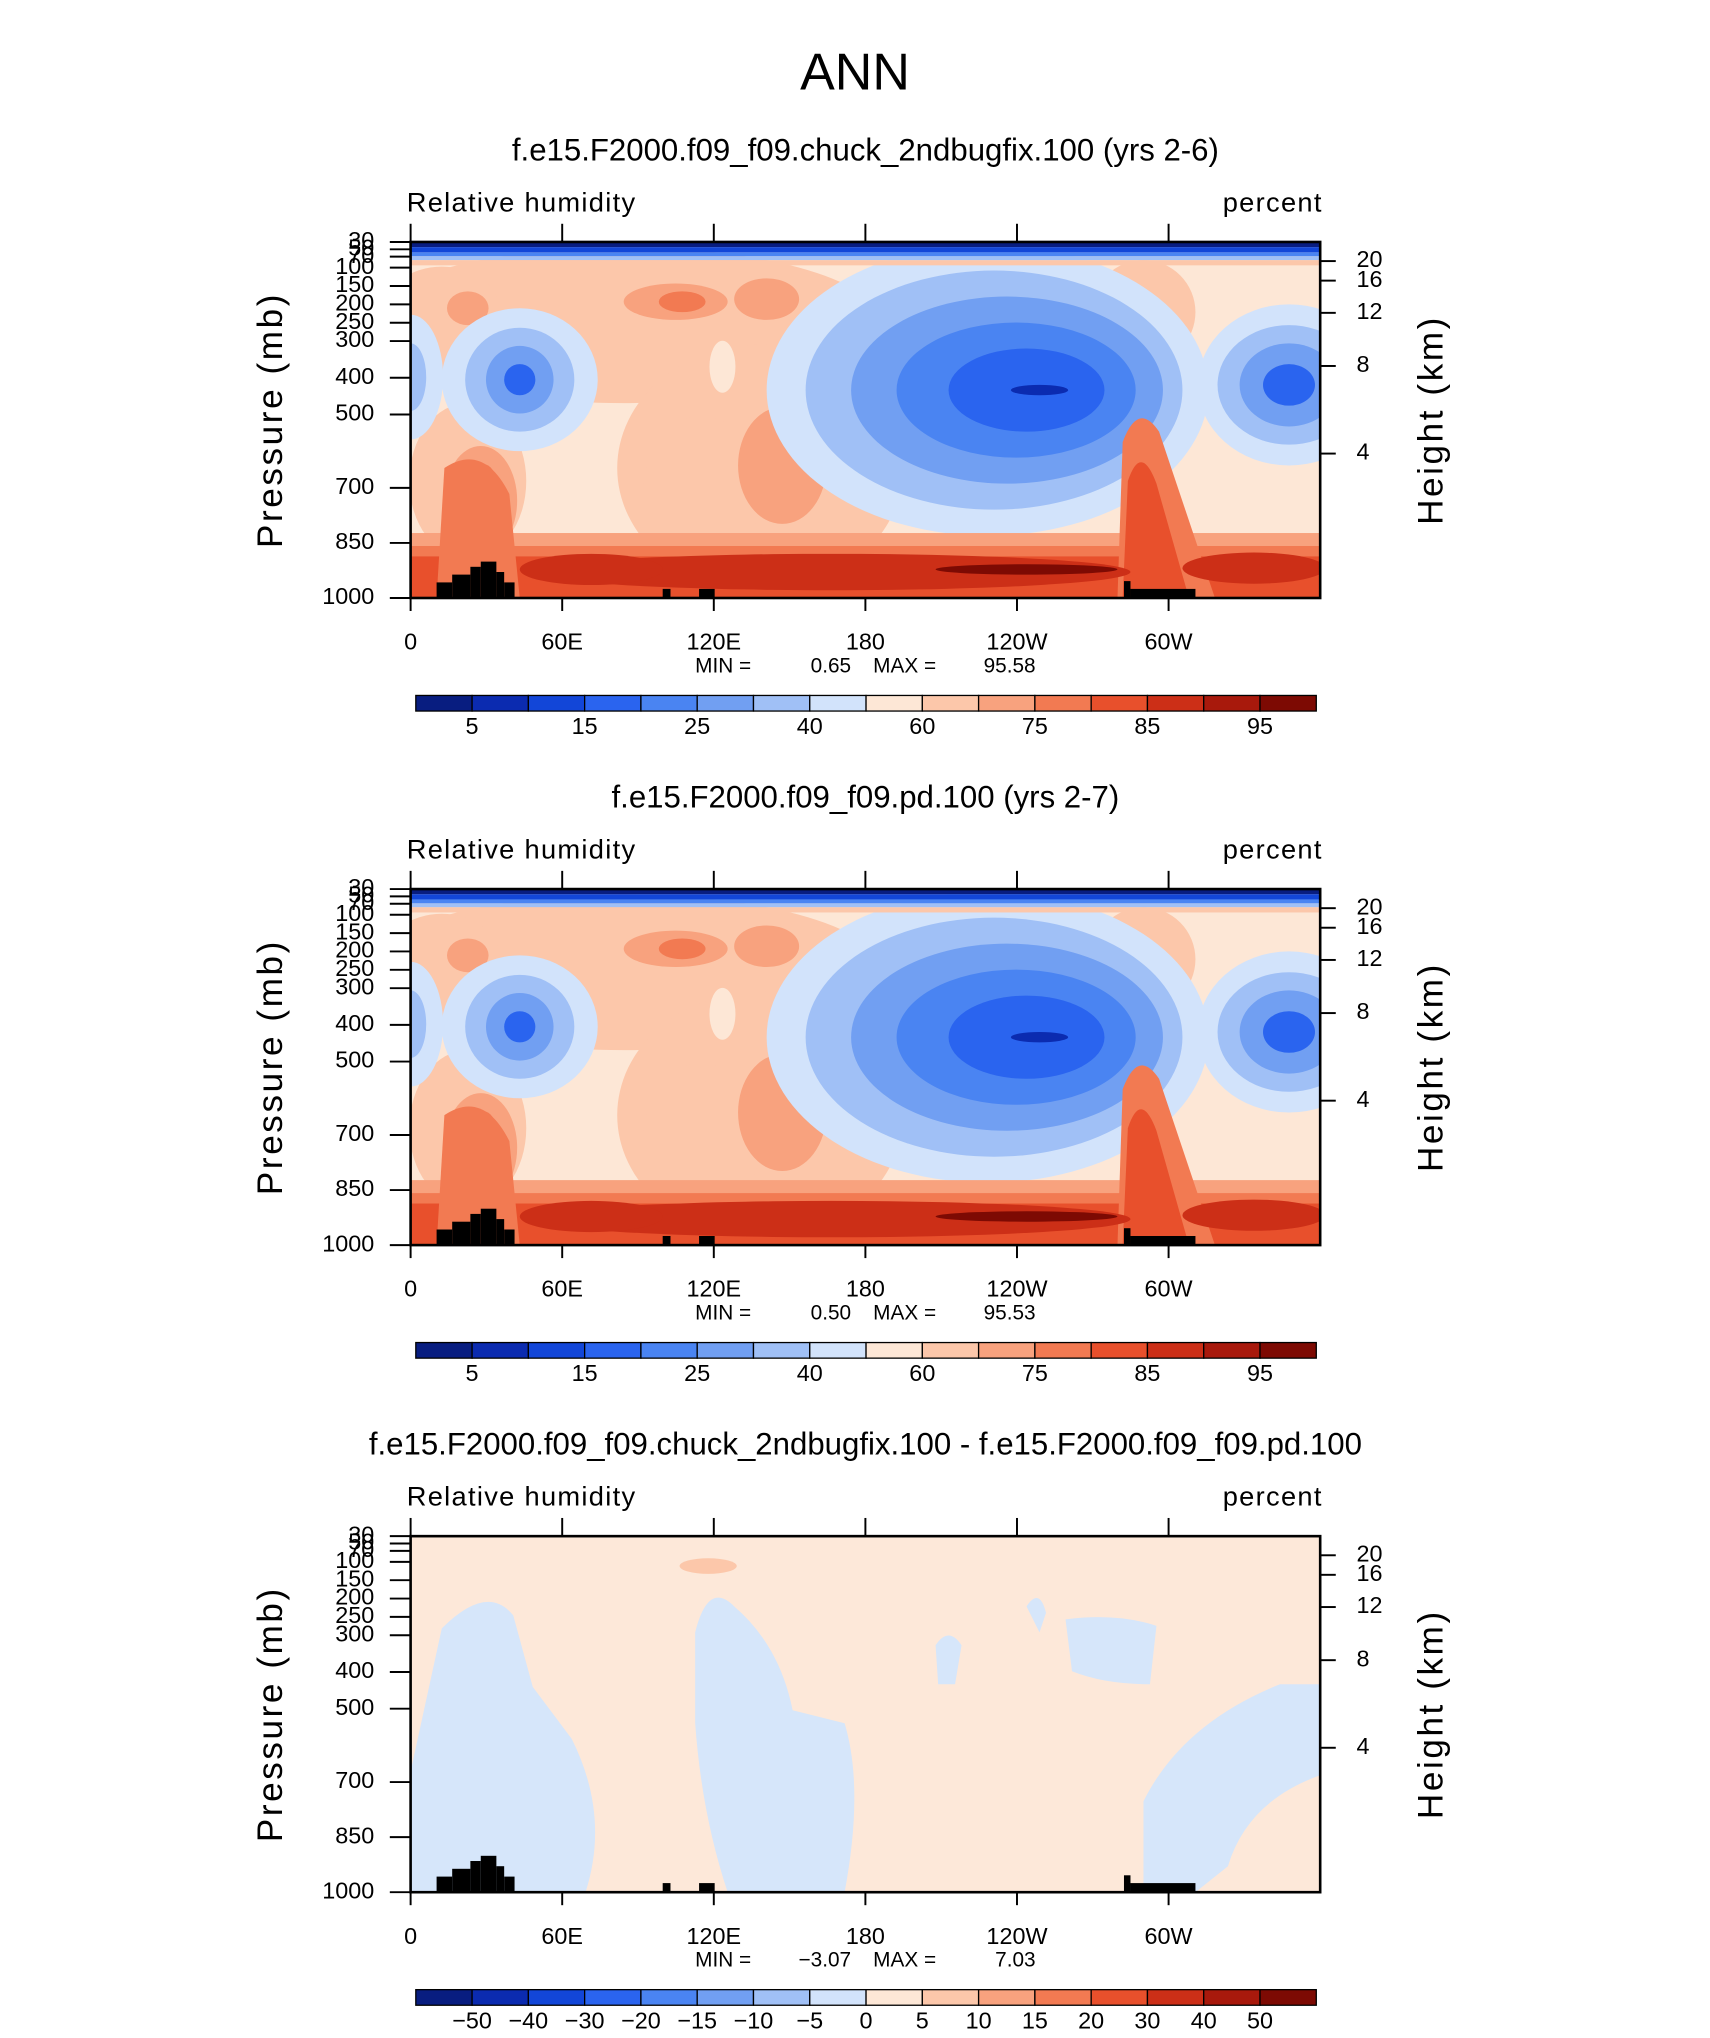 Image resolution: width=1710 pixels, height=2038 pixels. I want to click on y-axis-label: Pressure (mb), so click(270, 1067).